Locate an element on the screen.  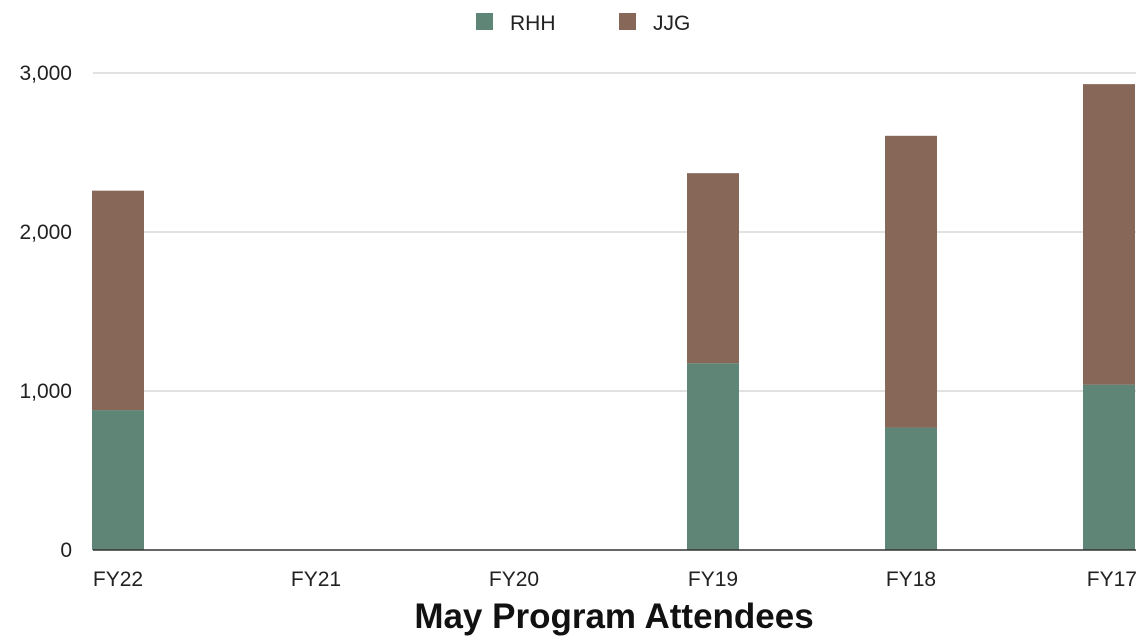
legend-label-jjg: JJG is located at coordinates (671, 23).